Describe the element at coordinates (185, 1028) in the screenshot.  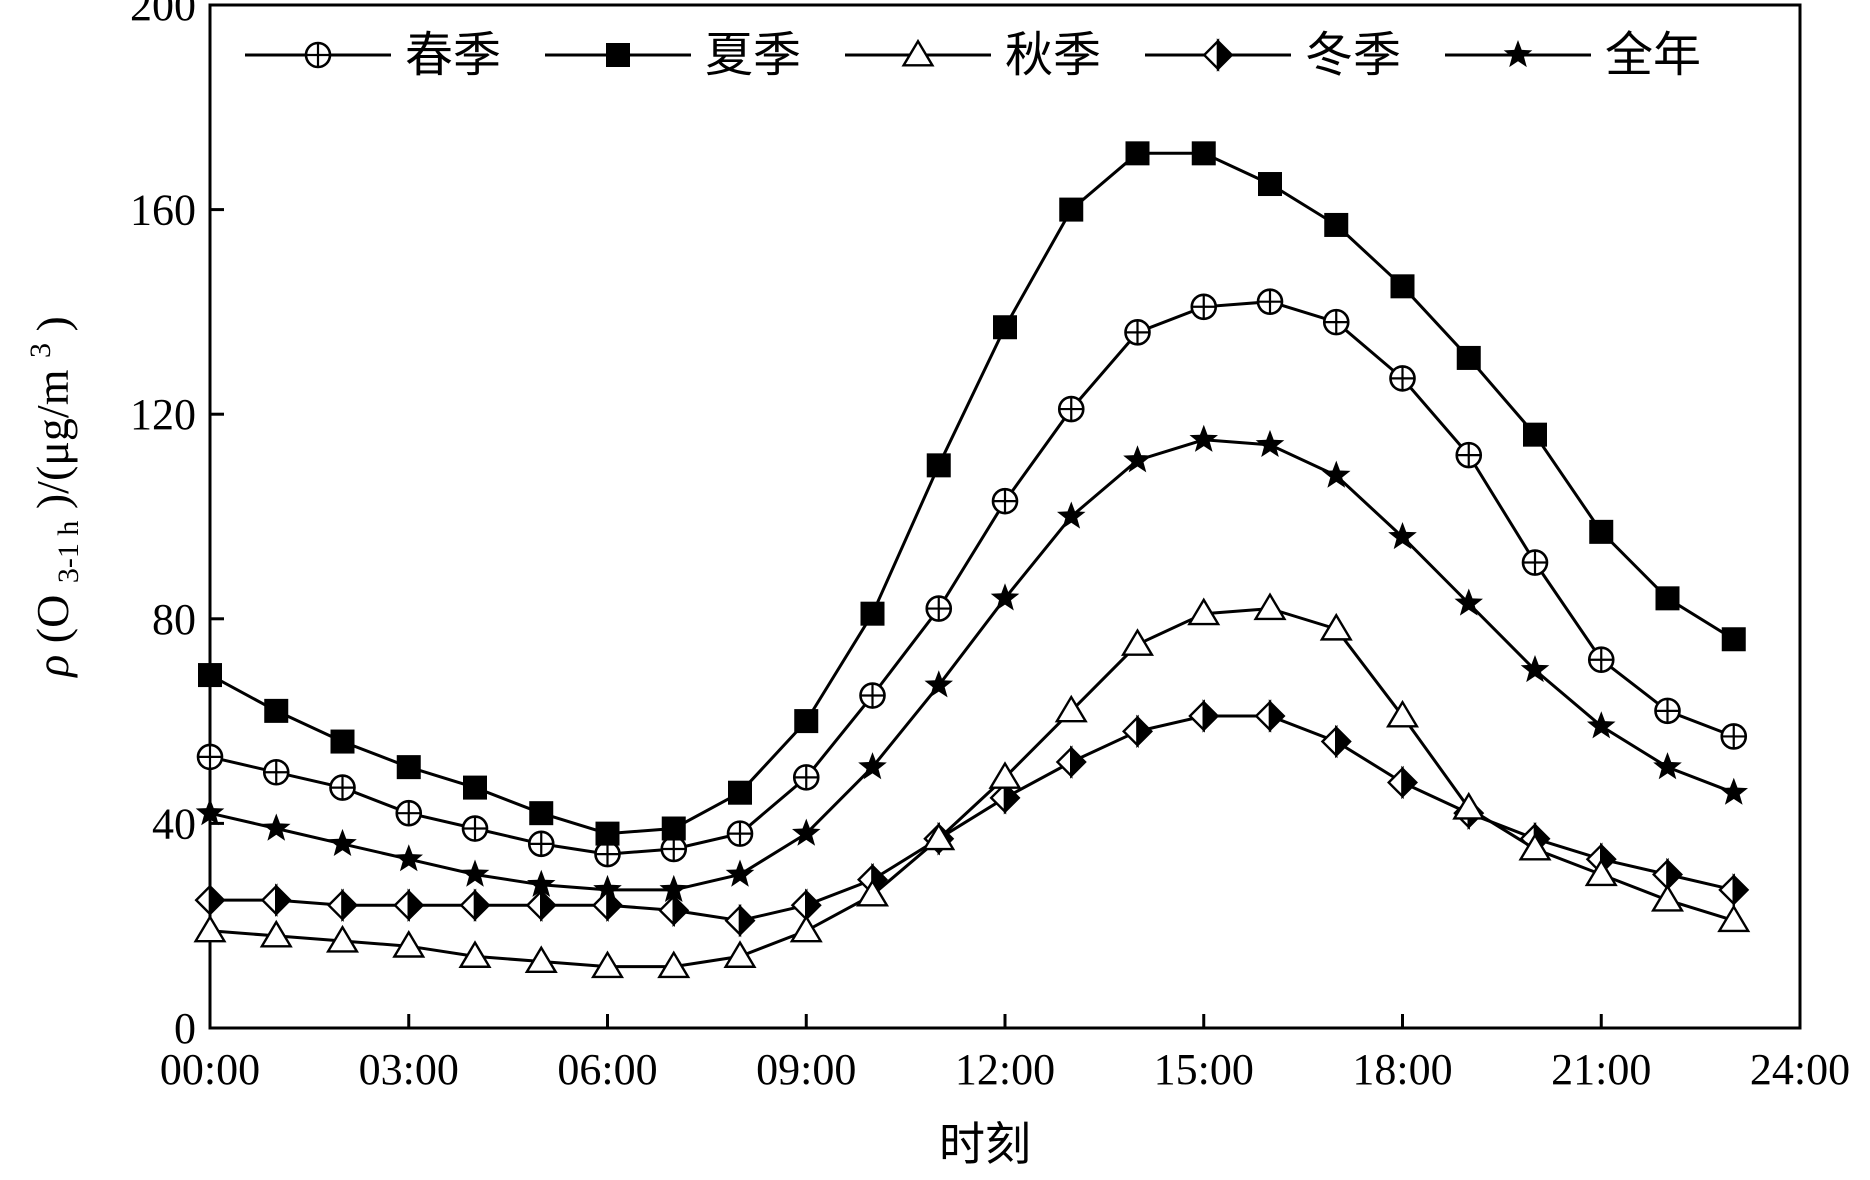
I see `y-tick-label: 0` at that location.